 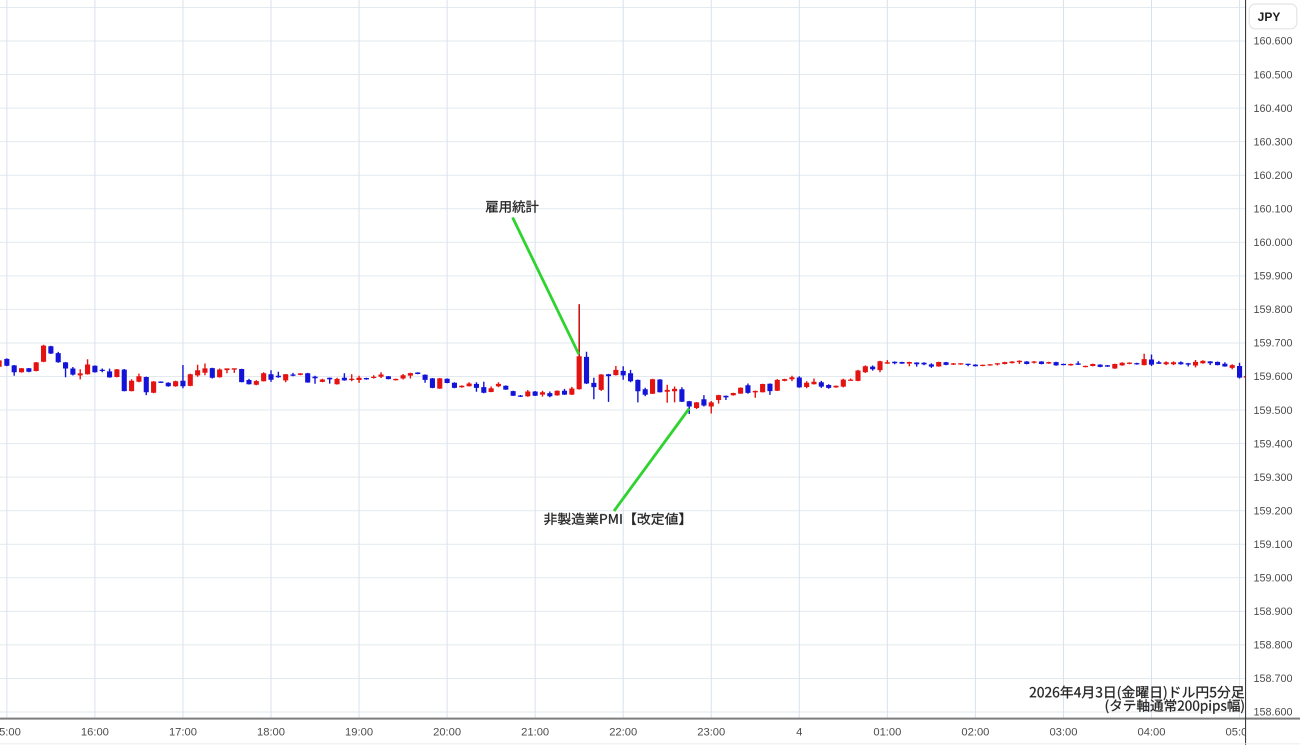 What do you see at coordinates (1272, 344) in the screenshot?
I see `svg-text: 159.700` at bounding box center [1272, 344].